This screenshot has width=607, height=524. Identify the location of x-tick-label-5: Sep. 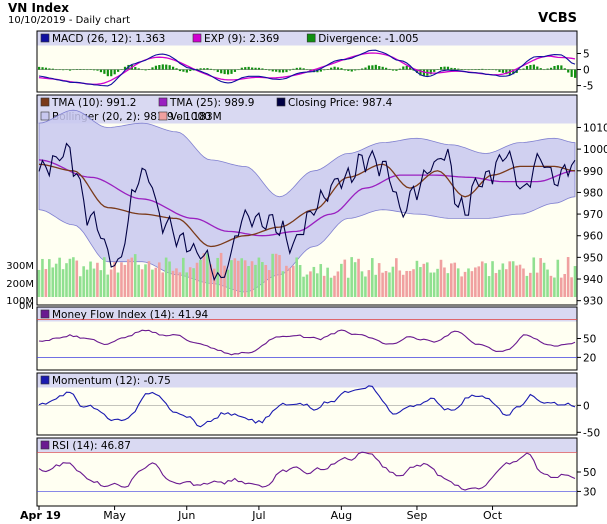
(417, 515).